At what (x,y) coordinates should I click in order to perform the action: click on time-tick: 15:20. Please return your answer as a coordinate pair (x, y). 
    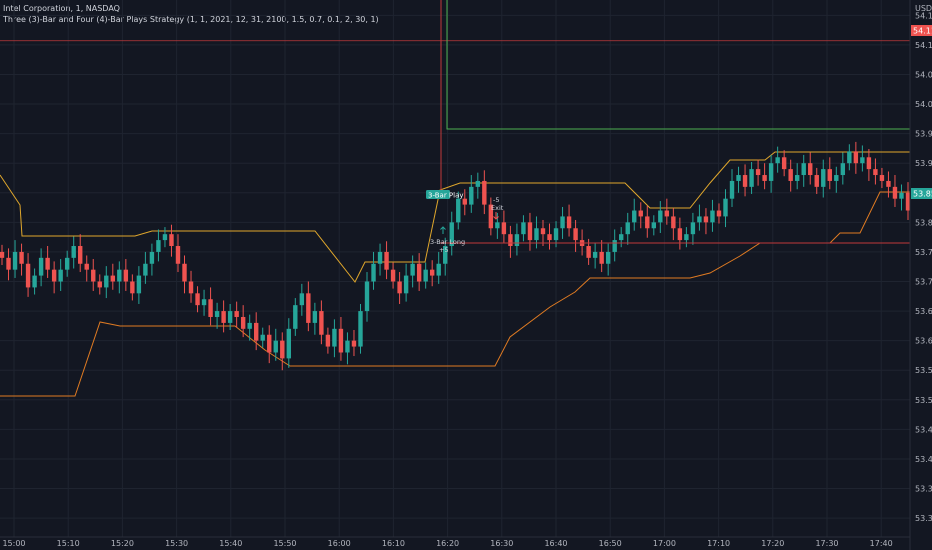
    Looking at the image, I should click on (122, 543).